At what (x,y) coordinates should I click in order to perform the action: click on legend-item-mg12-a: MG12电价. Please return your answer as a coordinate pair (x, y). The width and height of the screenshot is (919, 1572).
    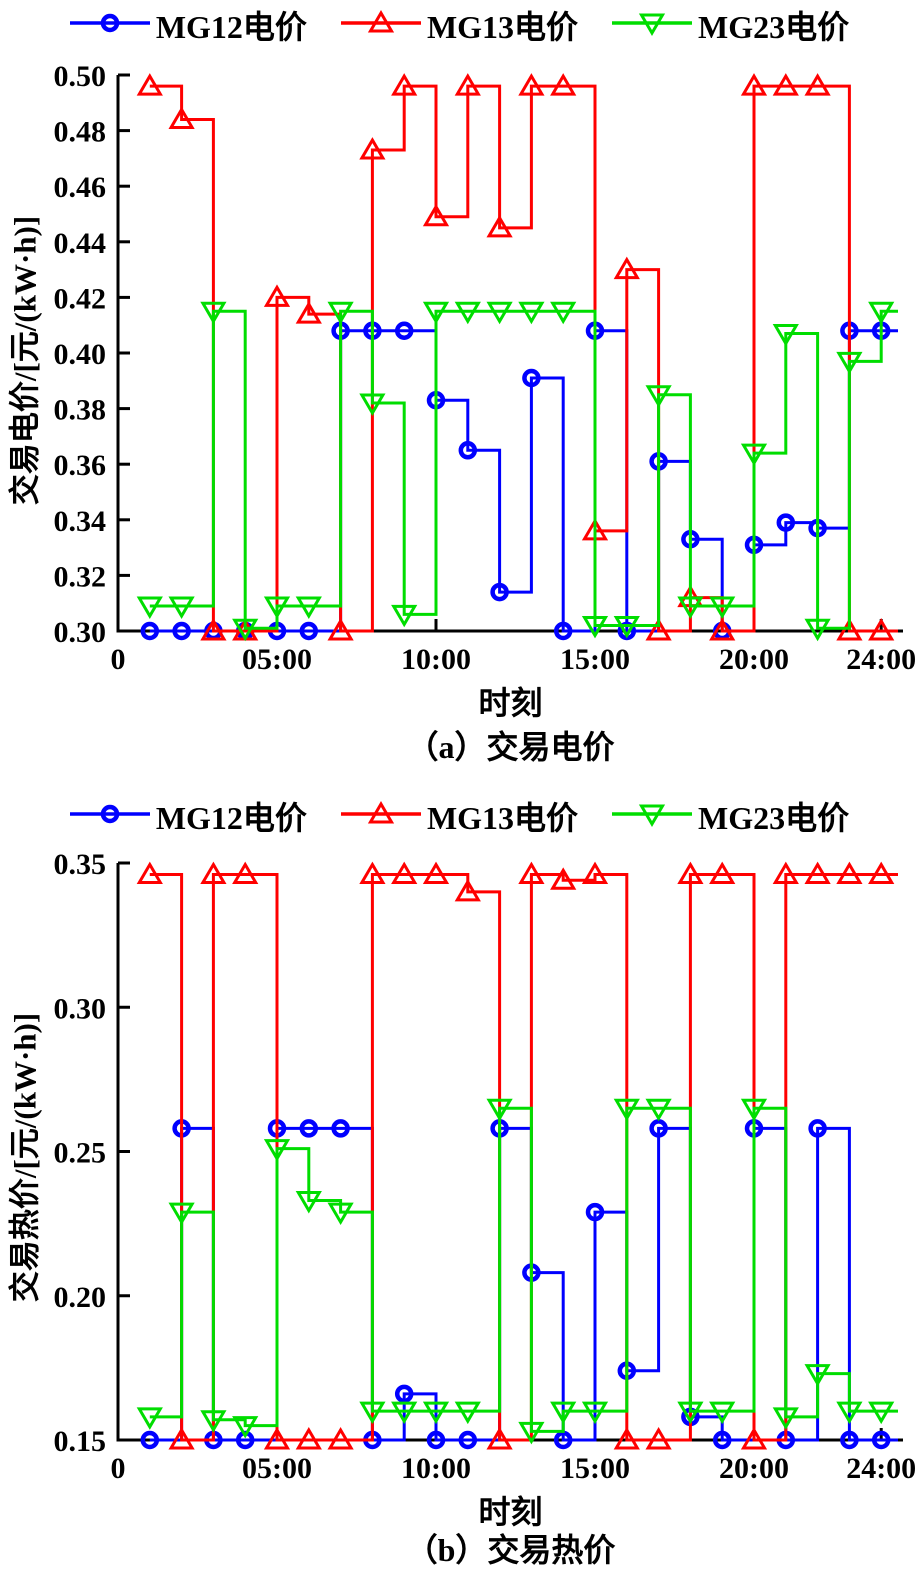
    Looking at the image, I should click on (188, 25).